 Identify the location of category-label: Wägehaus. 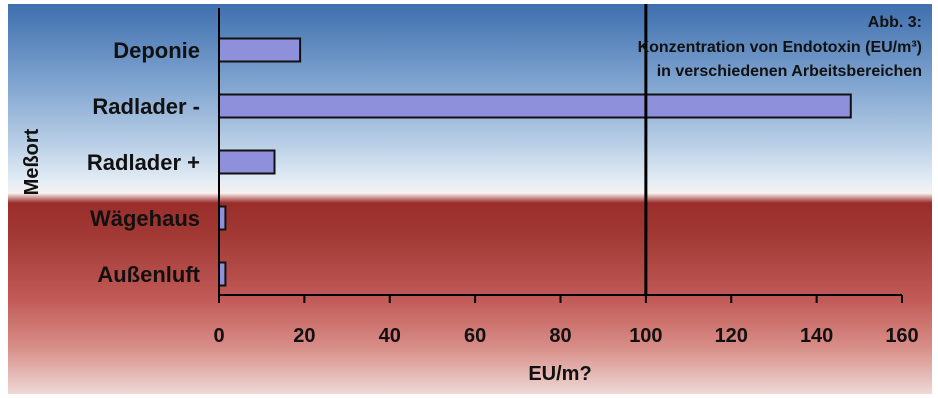
(145, 218).